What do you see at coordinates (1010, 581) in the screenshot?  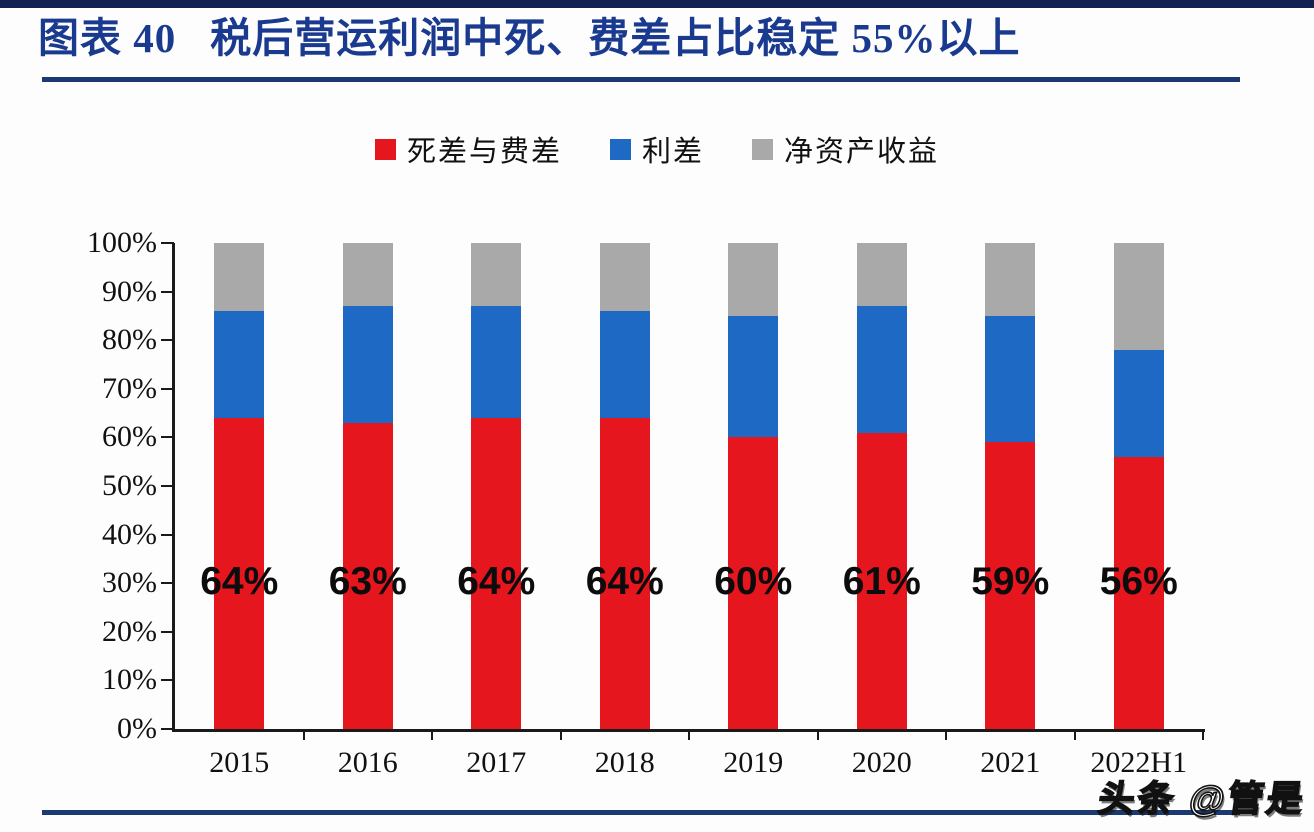 I see `bar-value-label: 59%` at bounding box center [1010, 581].